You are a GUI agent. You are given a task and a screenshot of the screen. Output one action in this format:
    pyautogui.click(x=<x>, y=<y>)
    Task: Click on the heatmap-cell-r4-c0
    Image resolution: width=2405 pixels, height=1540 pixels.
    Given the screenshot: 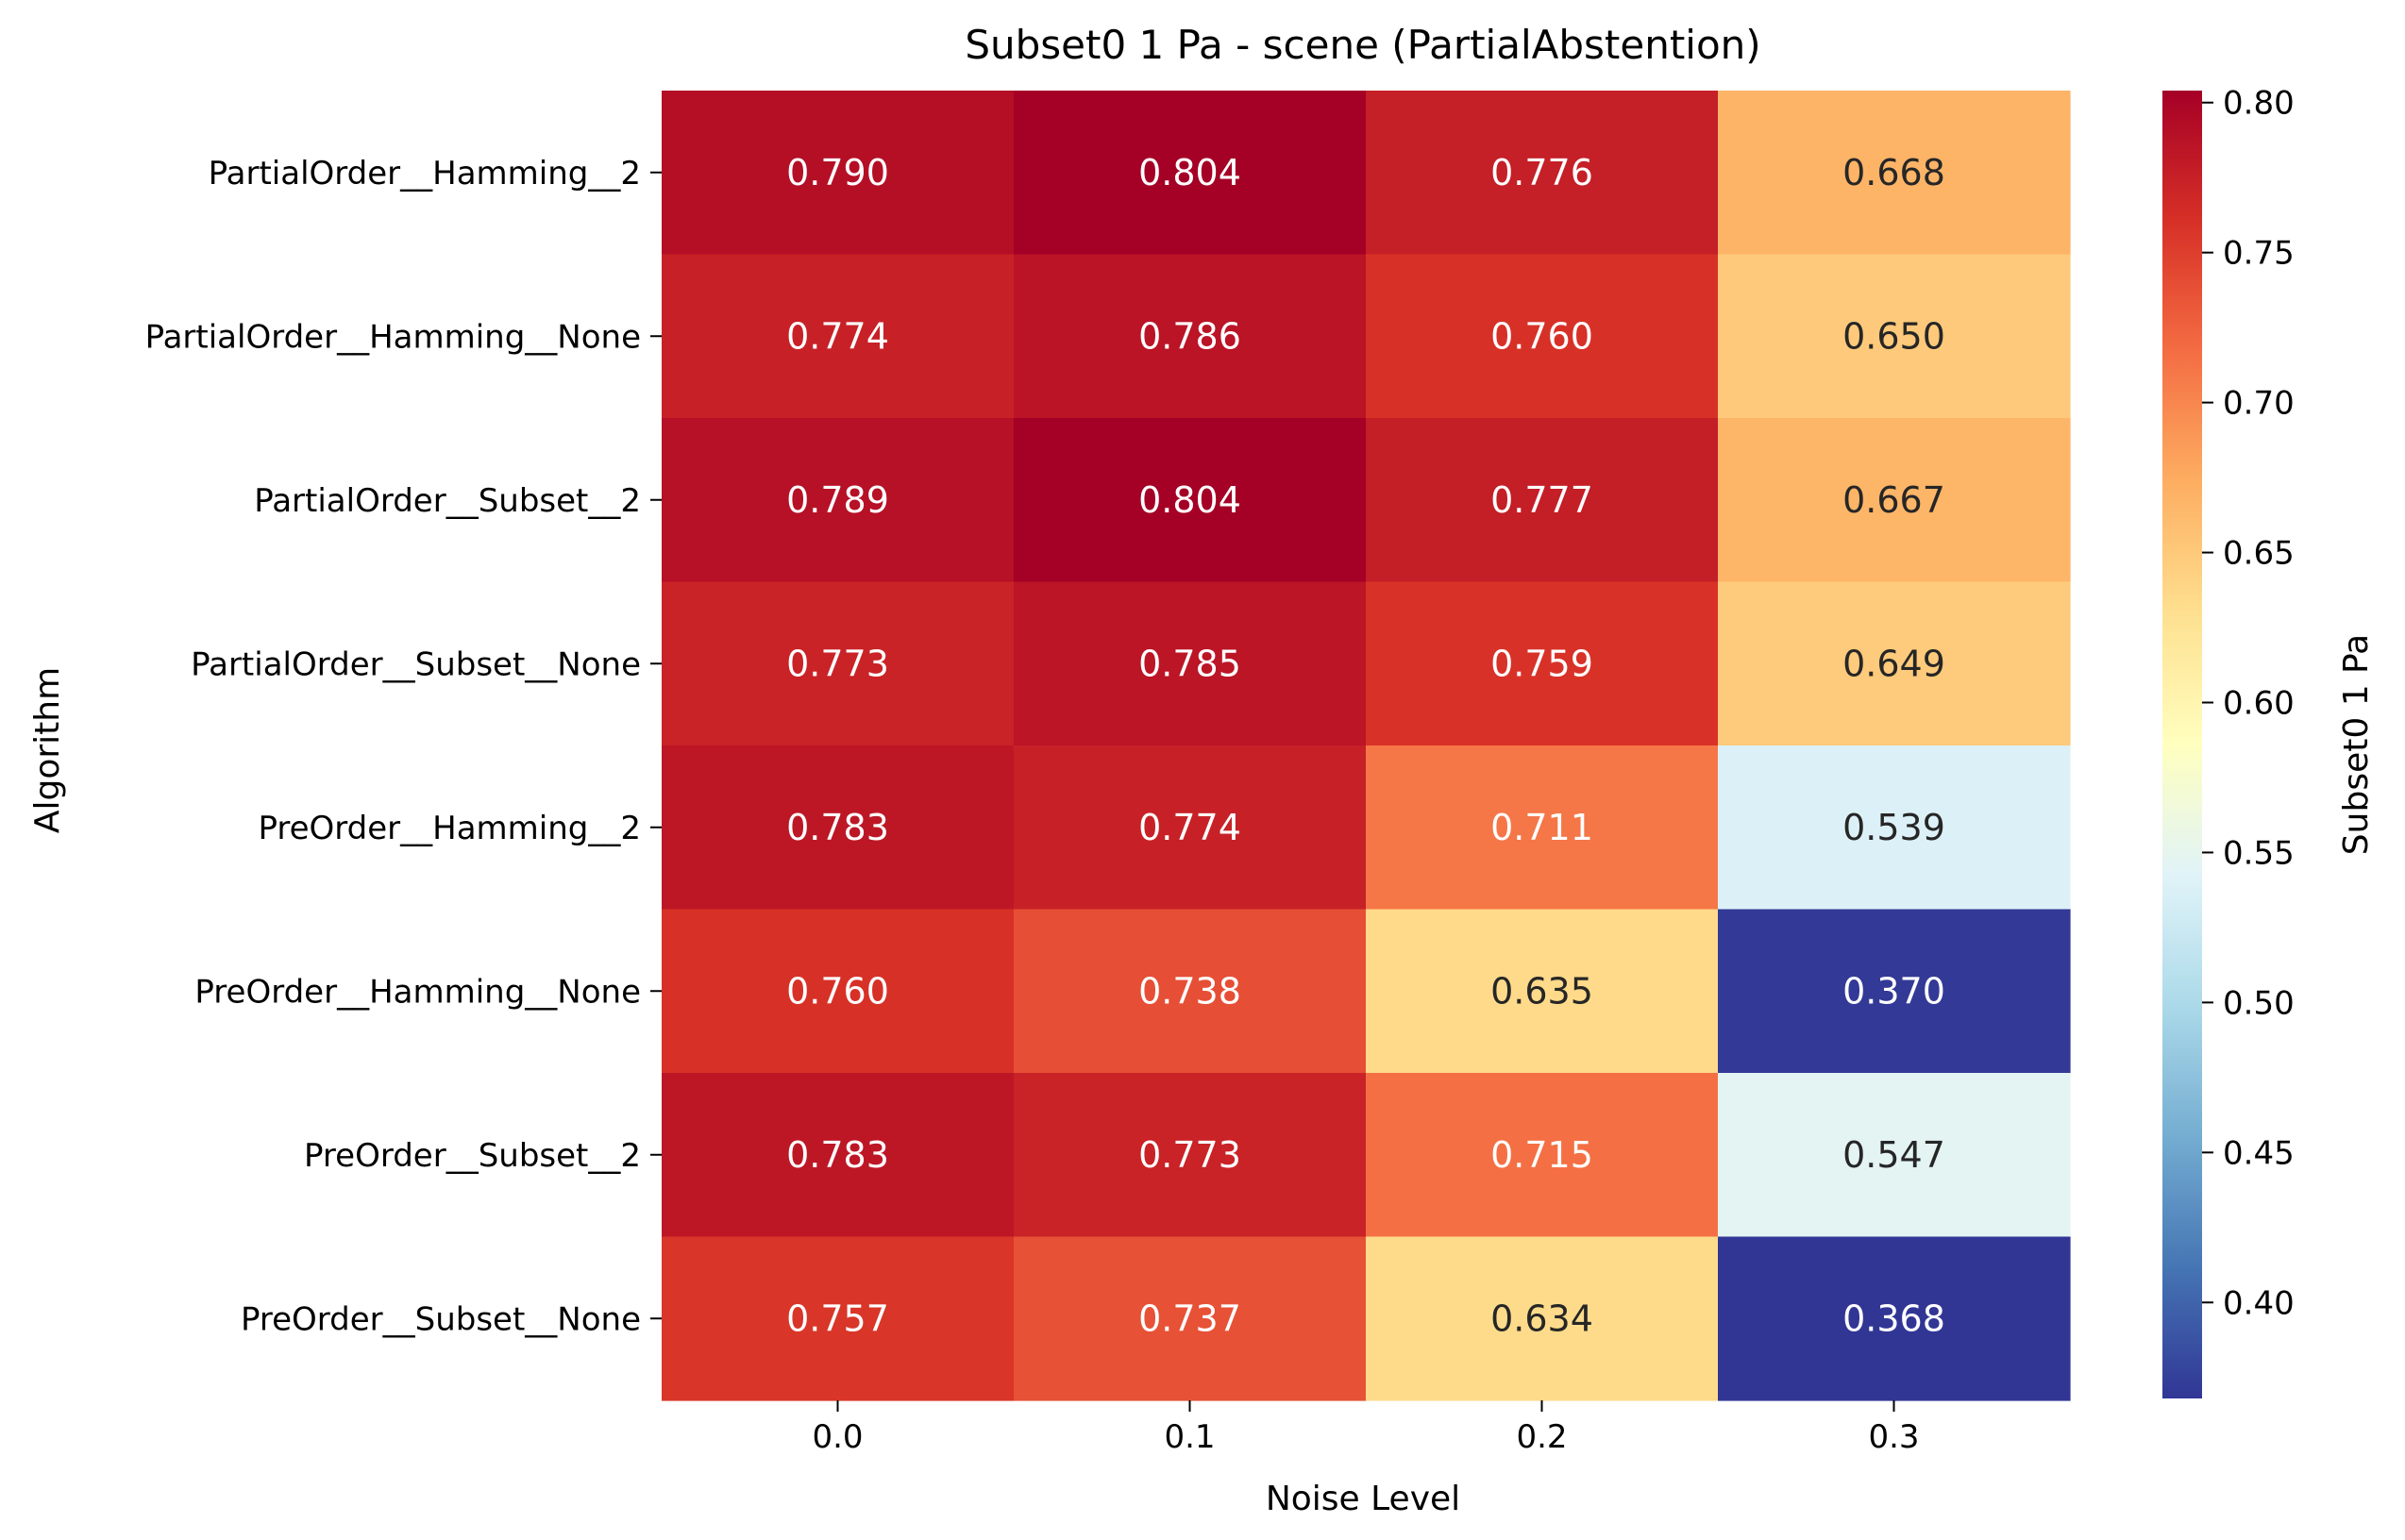 What is the action you would take?
    pyautogui.click(x=838, y=828)
    